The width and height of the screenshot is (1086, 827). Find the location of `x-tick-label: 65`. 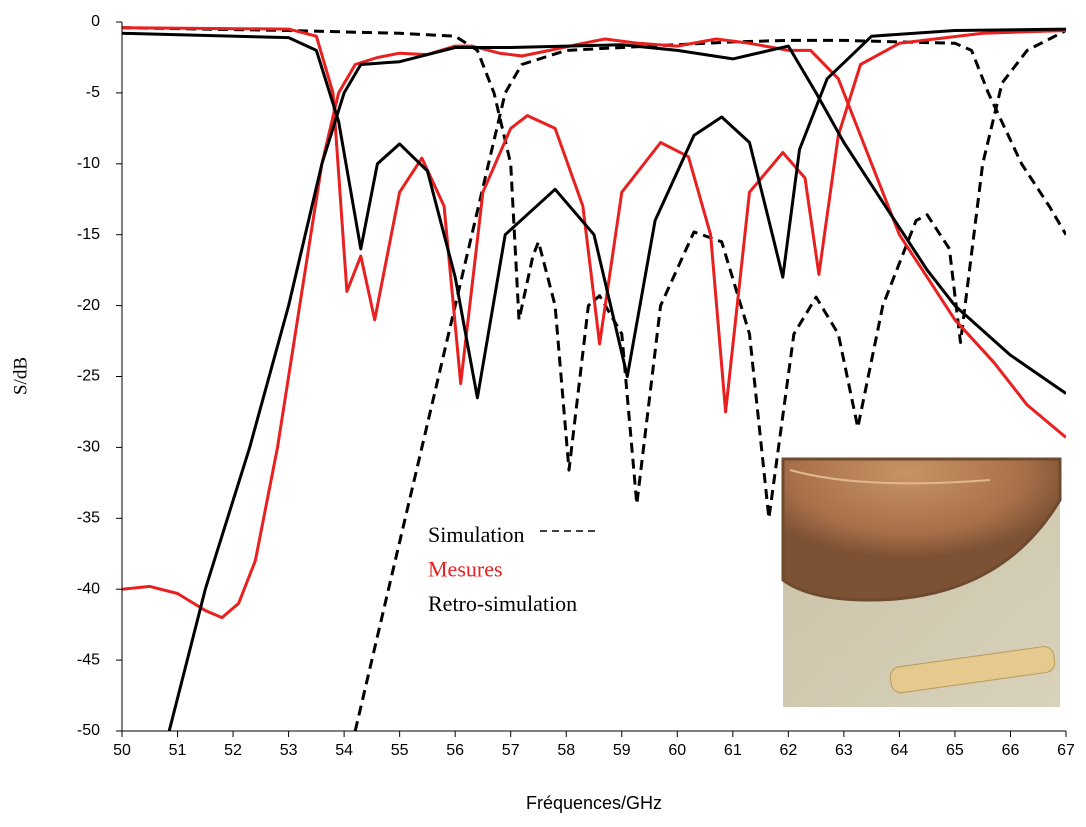

x-tick-label: 65 is located at coordinates (955, 750).